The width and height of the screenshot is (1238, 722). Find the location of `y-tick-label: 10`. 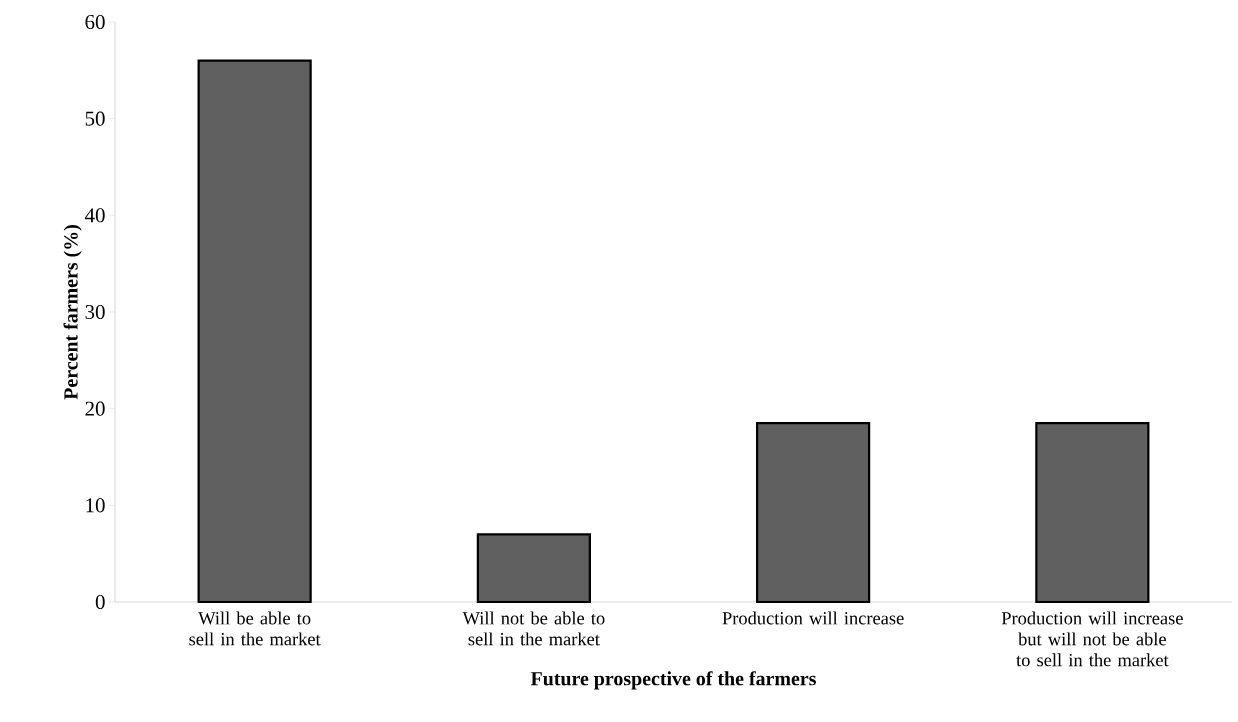

y-tick-label: 10 is located at coordinates (95, 505).